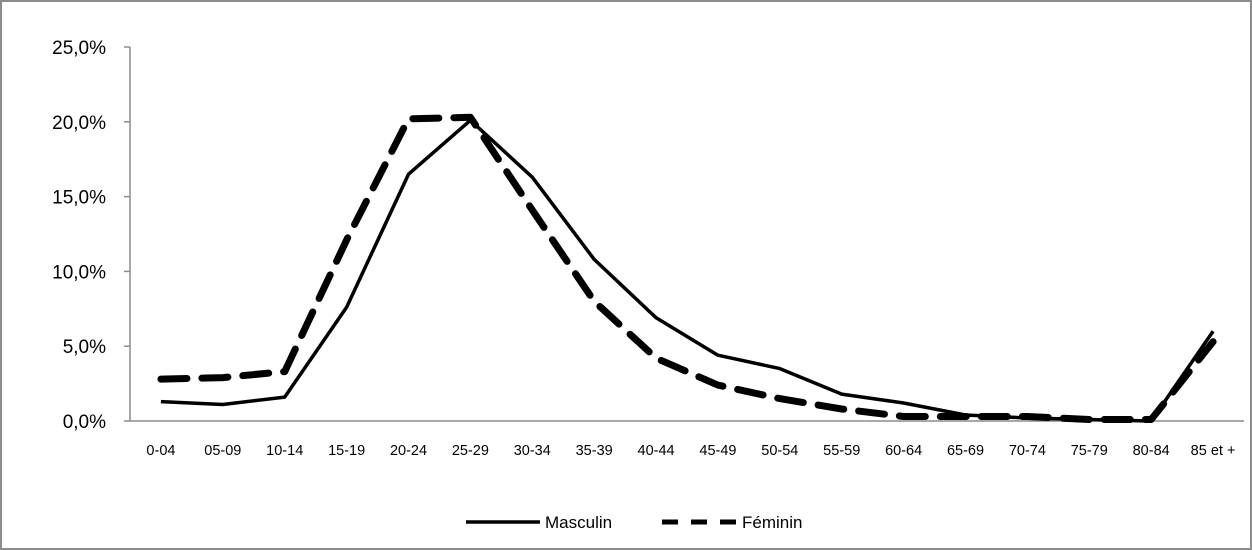 The width and height of the screenshot is (1252, 550). I want to click on x-tick-label: 35-39, so click(594, 451).